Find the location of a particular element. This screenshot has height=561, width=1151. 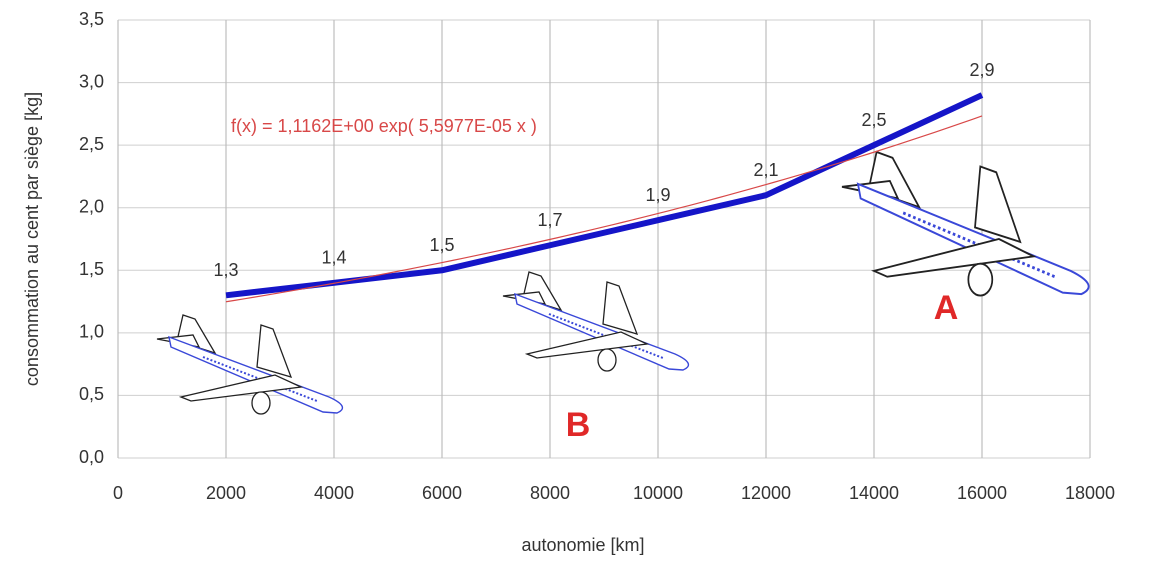

annotation: A is located at coordinates (946, 308).